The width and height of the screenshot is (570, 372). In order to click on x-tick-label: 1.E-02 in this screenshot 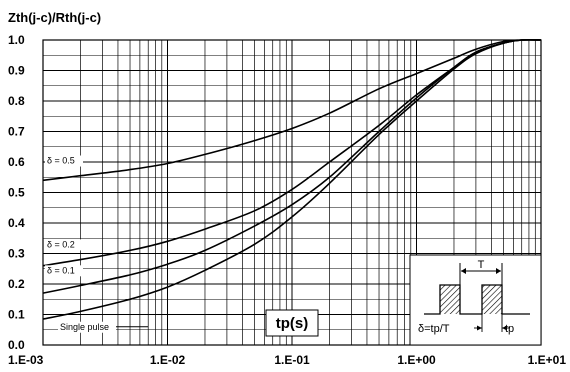, I will do `click(168, 360)`.